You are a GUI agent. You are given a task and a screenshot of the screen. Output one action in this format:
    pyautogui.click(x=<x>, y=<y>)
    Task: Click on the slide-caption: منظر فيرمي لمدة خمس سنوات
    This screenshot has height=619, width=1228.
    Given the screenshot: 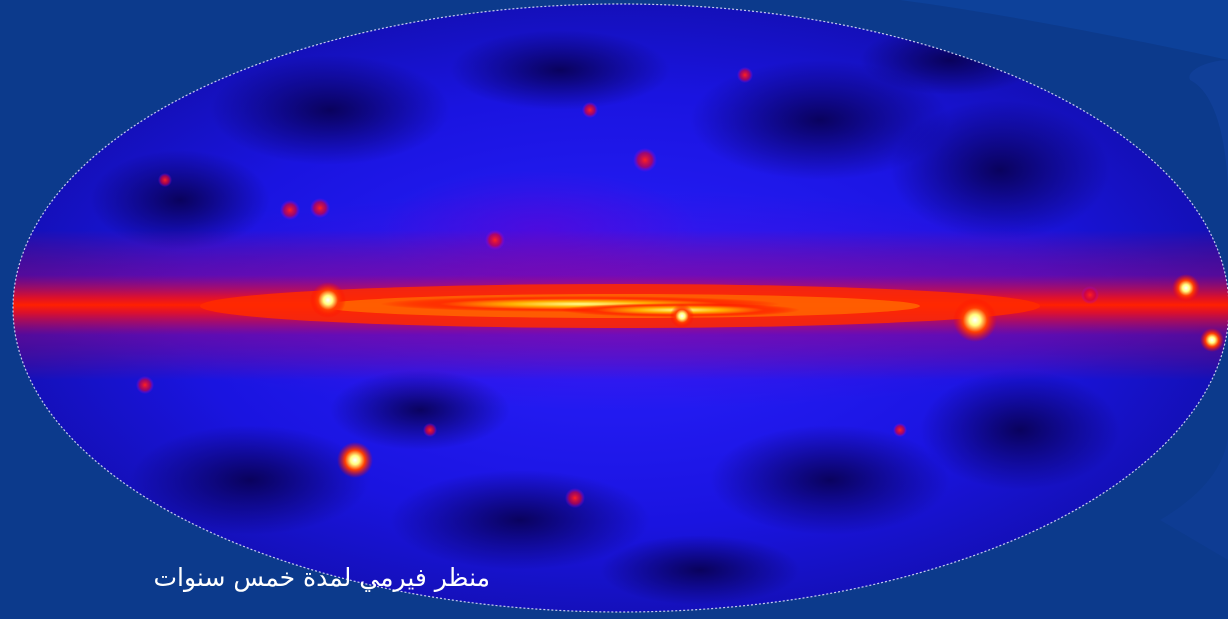 What is the action you would take?
    pyautogui.click(x=322, y=577)
    